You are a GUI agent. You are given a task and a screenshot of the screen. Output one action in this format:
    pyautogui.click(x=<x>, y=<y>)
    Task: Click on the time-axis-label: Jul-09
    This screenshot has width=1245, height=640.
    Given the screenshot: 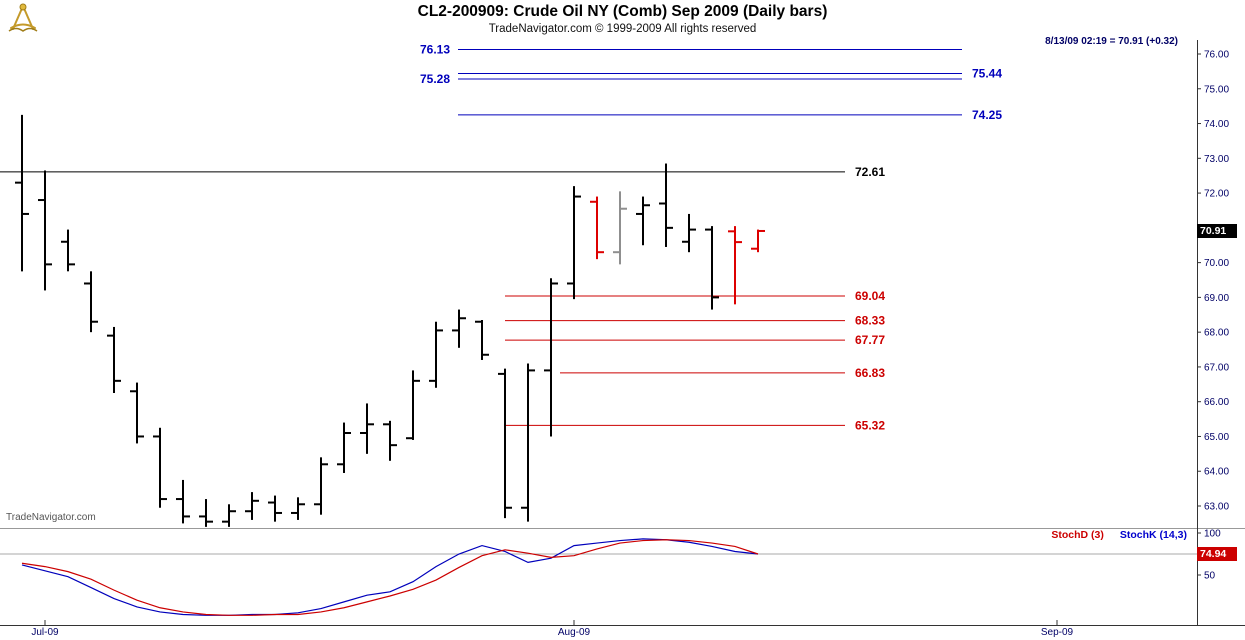 What is the action you would take?
    pyautogui.click(x=45, y=632)
    